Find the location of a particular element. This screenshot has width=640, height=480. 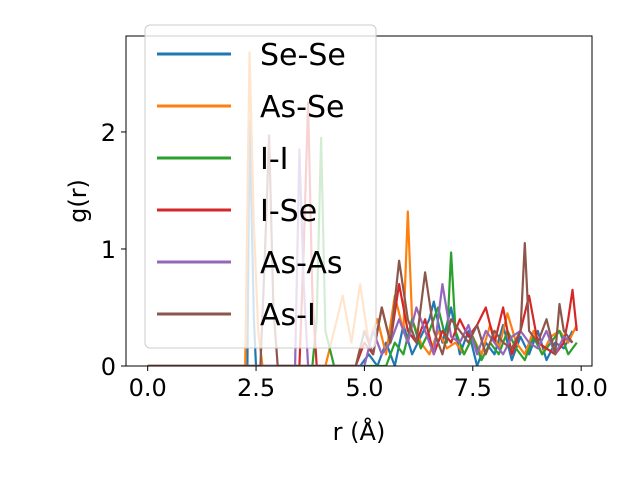

y-axis-label: g(r) is located at coordinates (78, 201).